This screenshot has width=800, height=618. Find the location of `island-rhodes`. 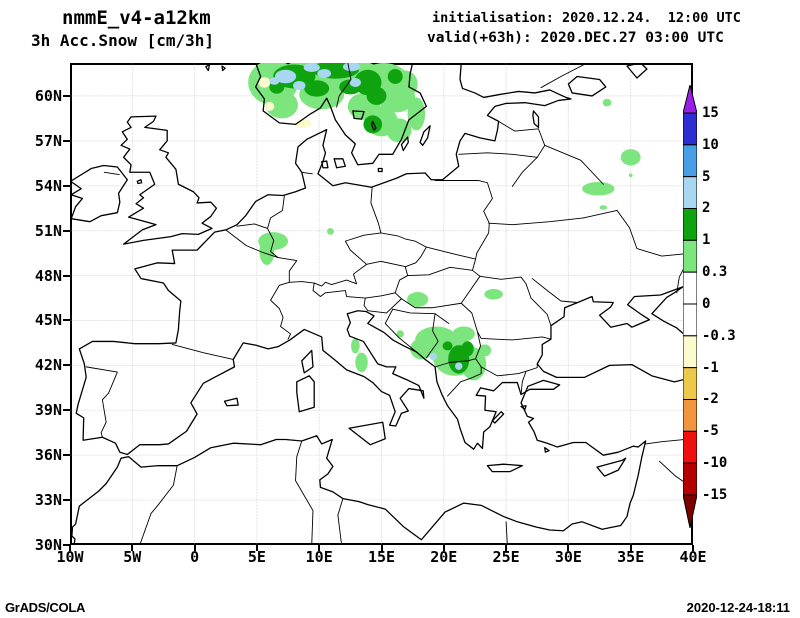

island-rhodes is located at coordinates (547, 450).